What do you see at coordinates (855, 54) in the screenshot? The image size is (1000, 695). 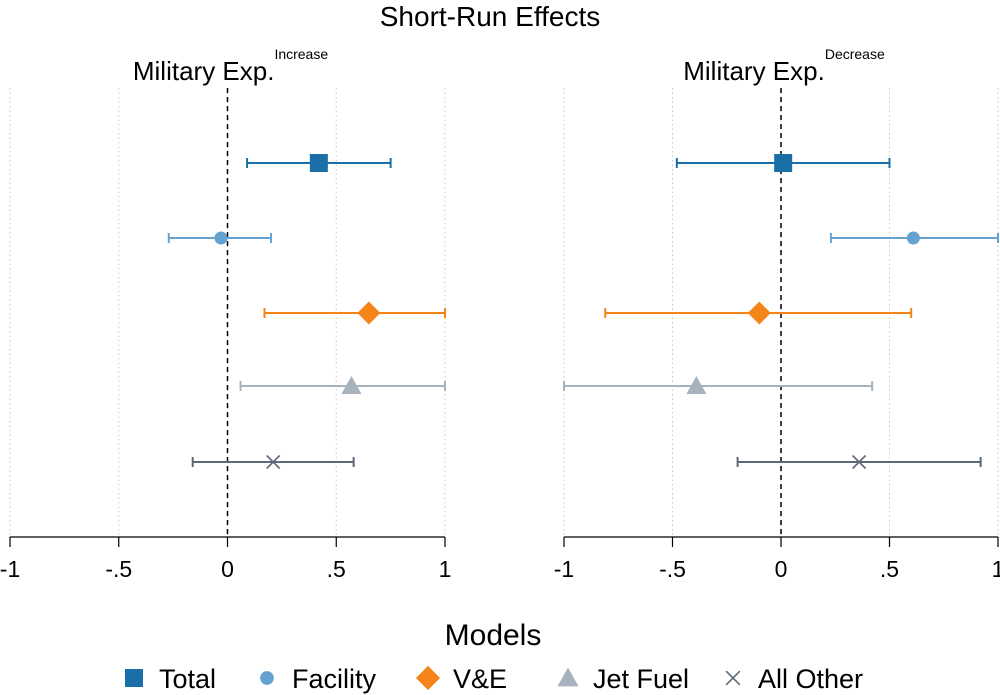 I see `panel-title-superscript: Decrease` at bounding box center [855, 54].